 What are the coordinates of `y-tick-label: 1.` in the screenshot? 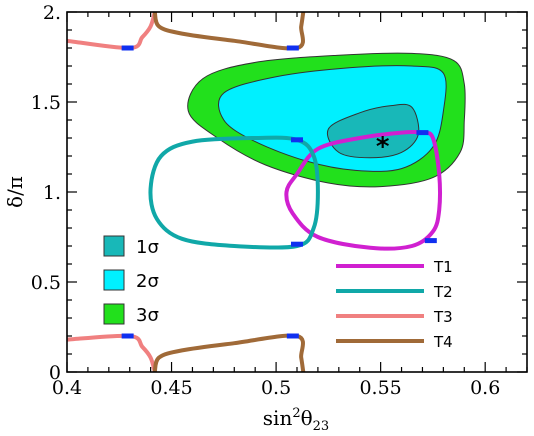 It's located at (52, 193).